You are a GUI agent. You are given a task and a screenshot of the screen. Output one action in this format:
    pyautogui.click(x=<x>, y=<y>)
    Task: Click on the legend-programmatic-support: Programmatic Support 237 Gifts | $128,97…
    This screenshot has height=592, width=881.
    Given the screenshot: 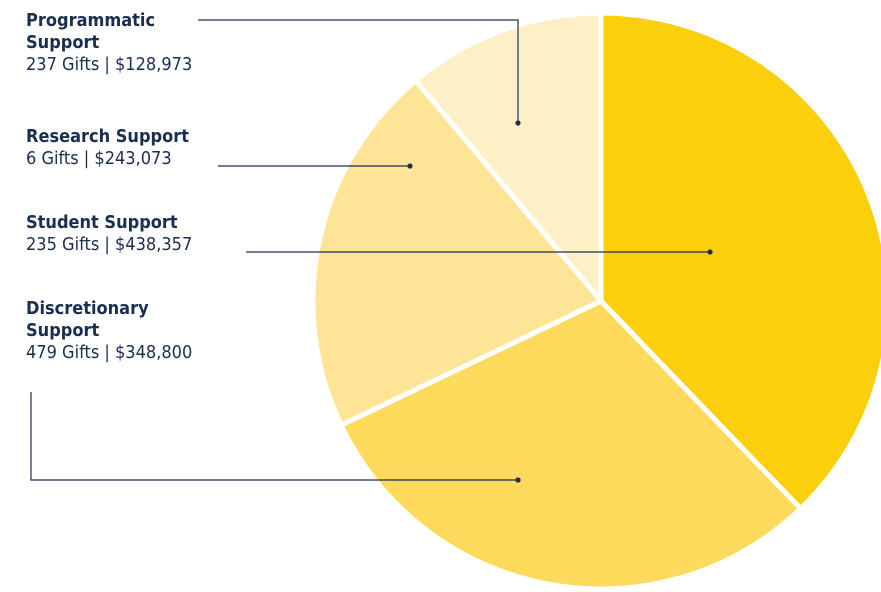 What is the action you would take?
    pyautogui.click(x=109, y=43)
    